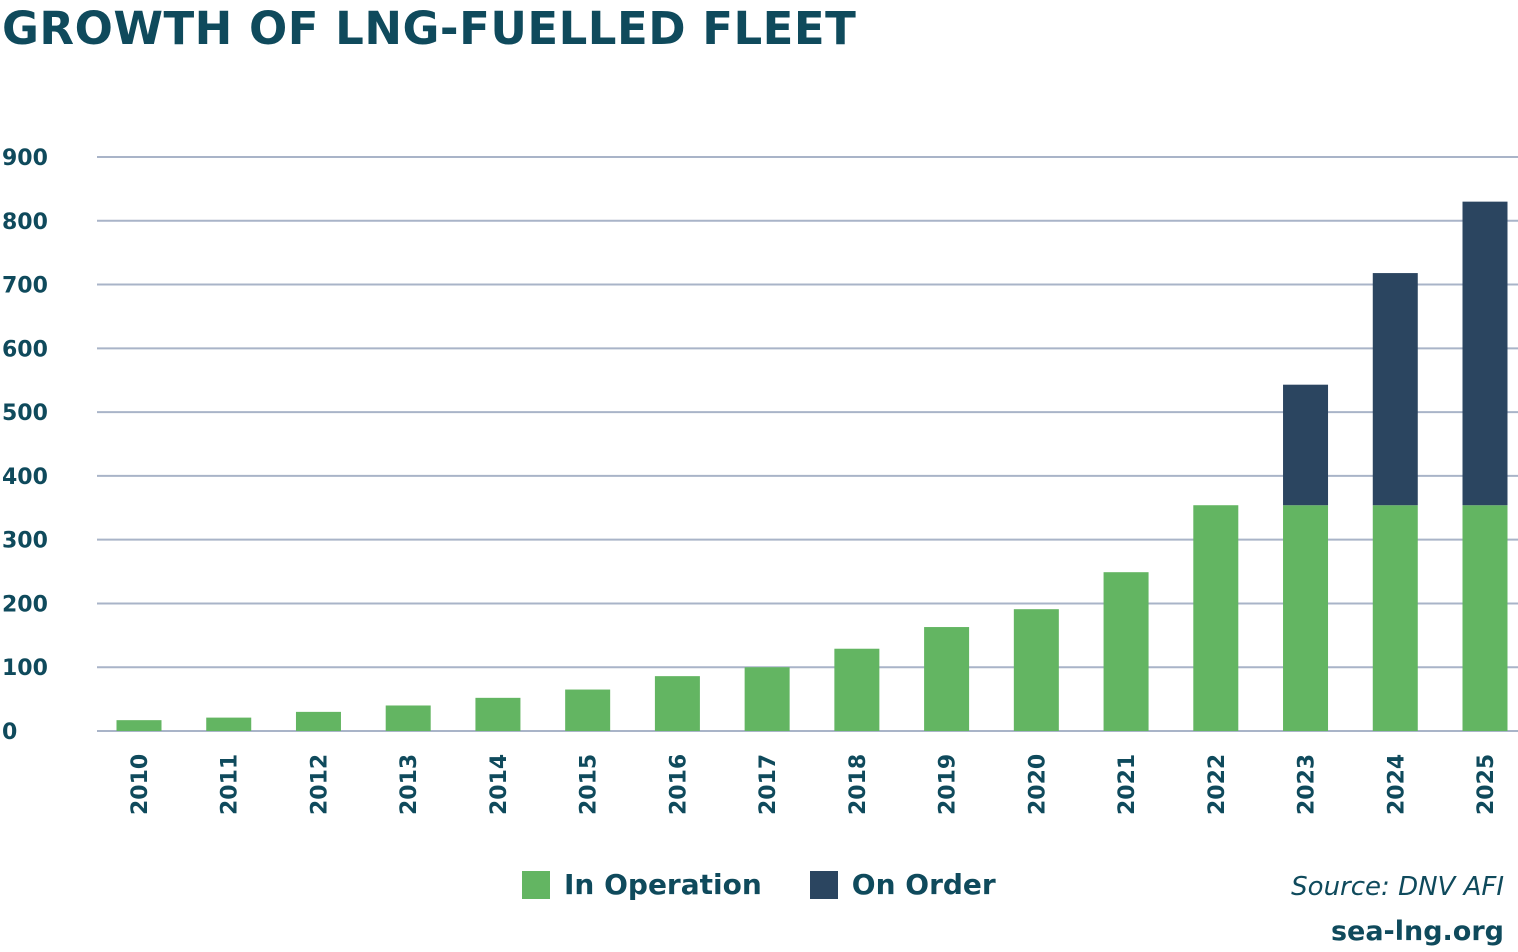  I want to click on bar-in-operation-2012, so click(318, 721).